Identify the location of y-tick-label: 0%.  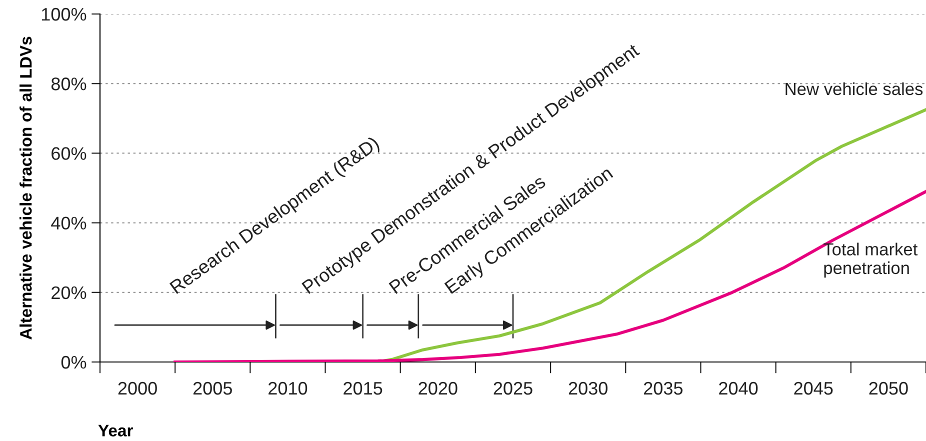
(73, 362).